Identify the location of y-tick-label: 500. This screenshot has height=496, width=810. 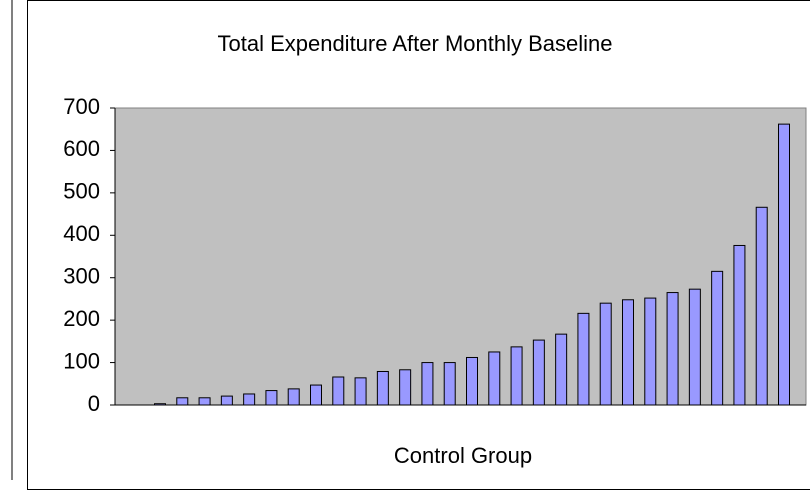
(81, 191).